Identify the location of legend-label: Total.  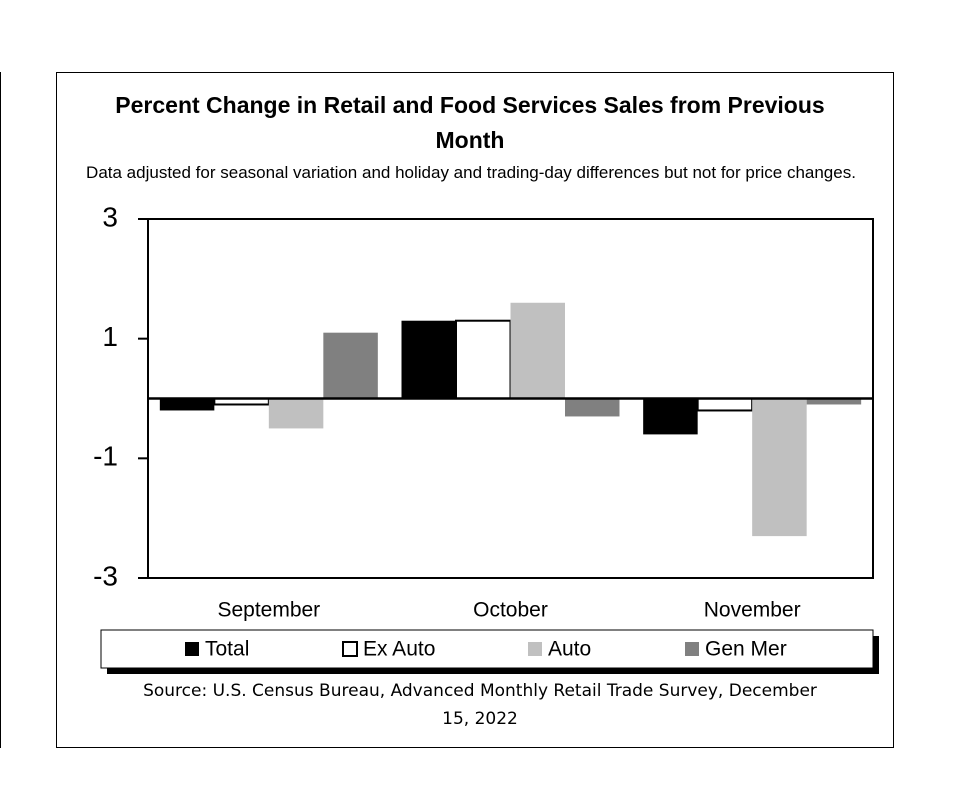
(227, 649).